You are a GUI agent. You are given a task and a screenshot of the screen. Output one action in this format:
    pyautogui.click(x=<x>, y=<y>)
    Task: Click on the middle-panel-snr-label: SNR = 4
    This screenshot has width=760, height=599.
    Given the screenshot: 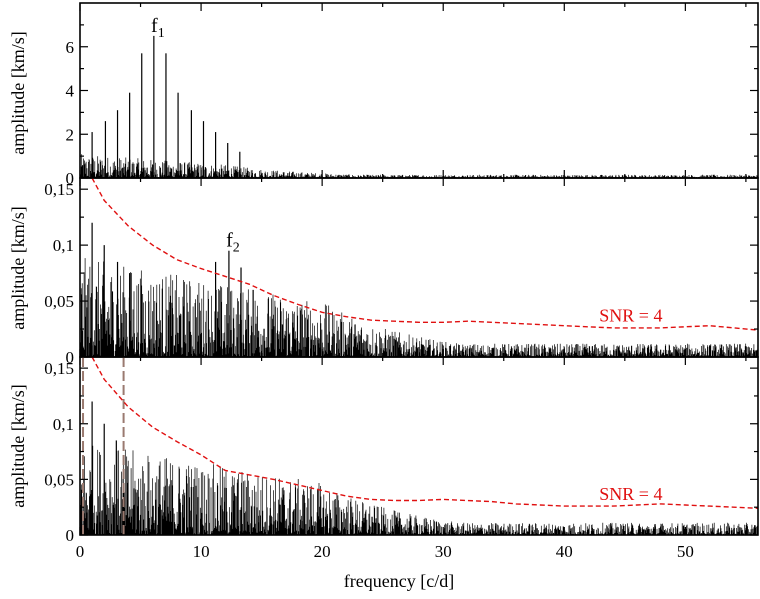 What is the action you would take?
    pyautogui.click(x=630, y=316)
    